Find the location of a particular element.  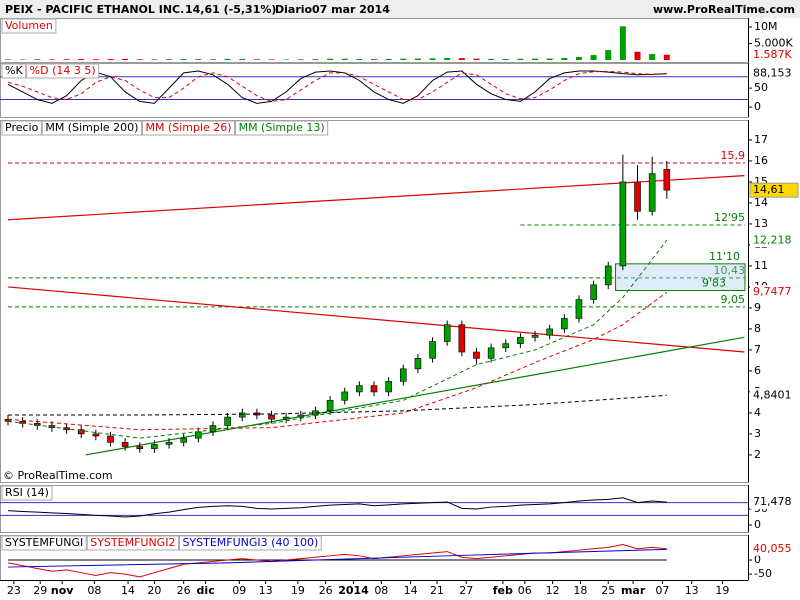

y-tick-label: 3 is located at coordinates (757, 433).